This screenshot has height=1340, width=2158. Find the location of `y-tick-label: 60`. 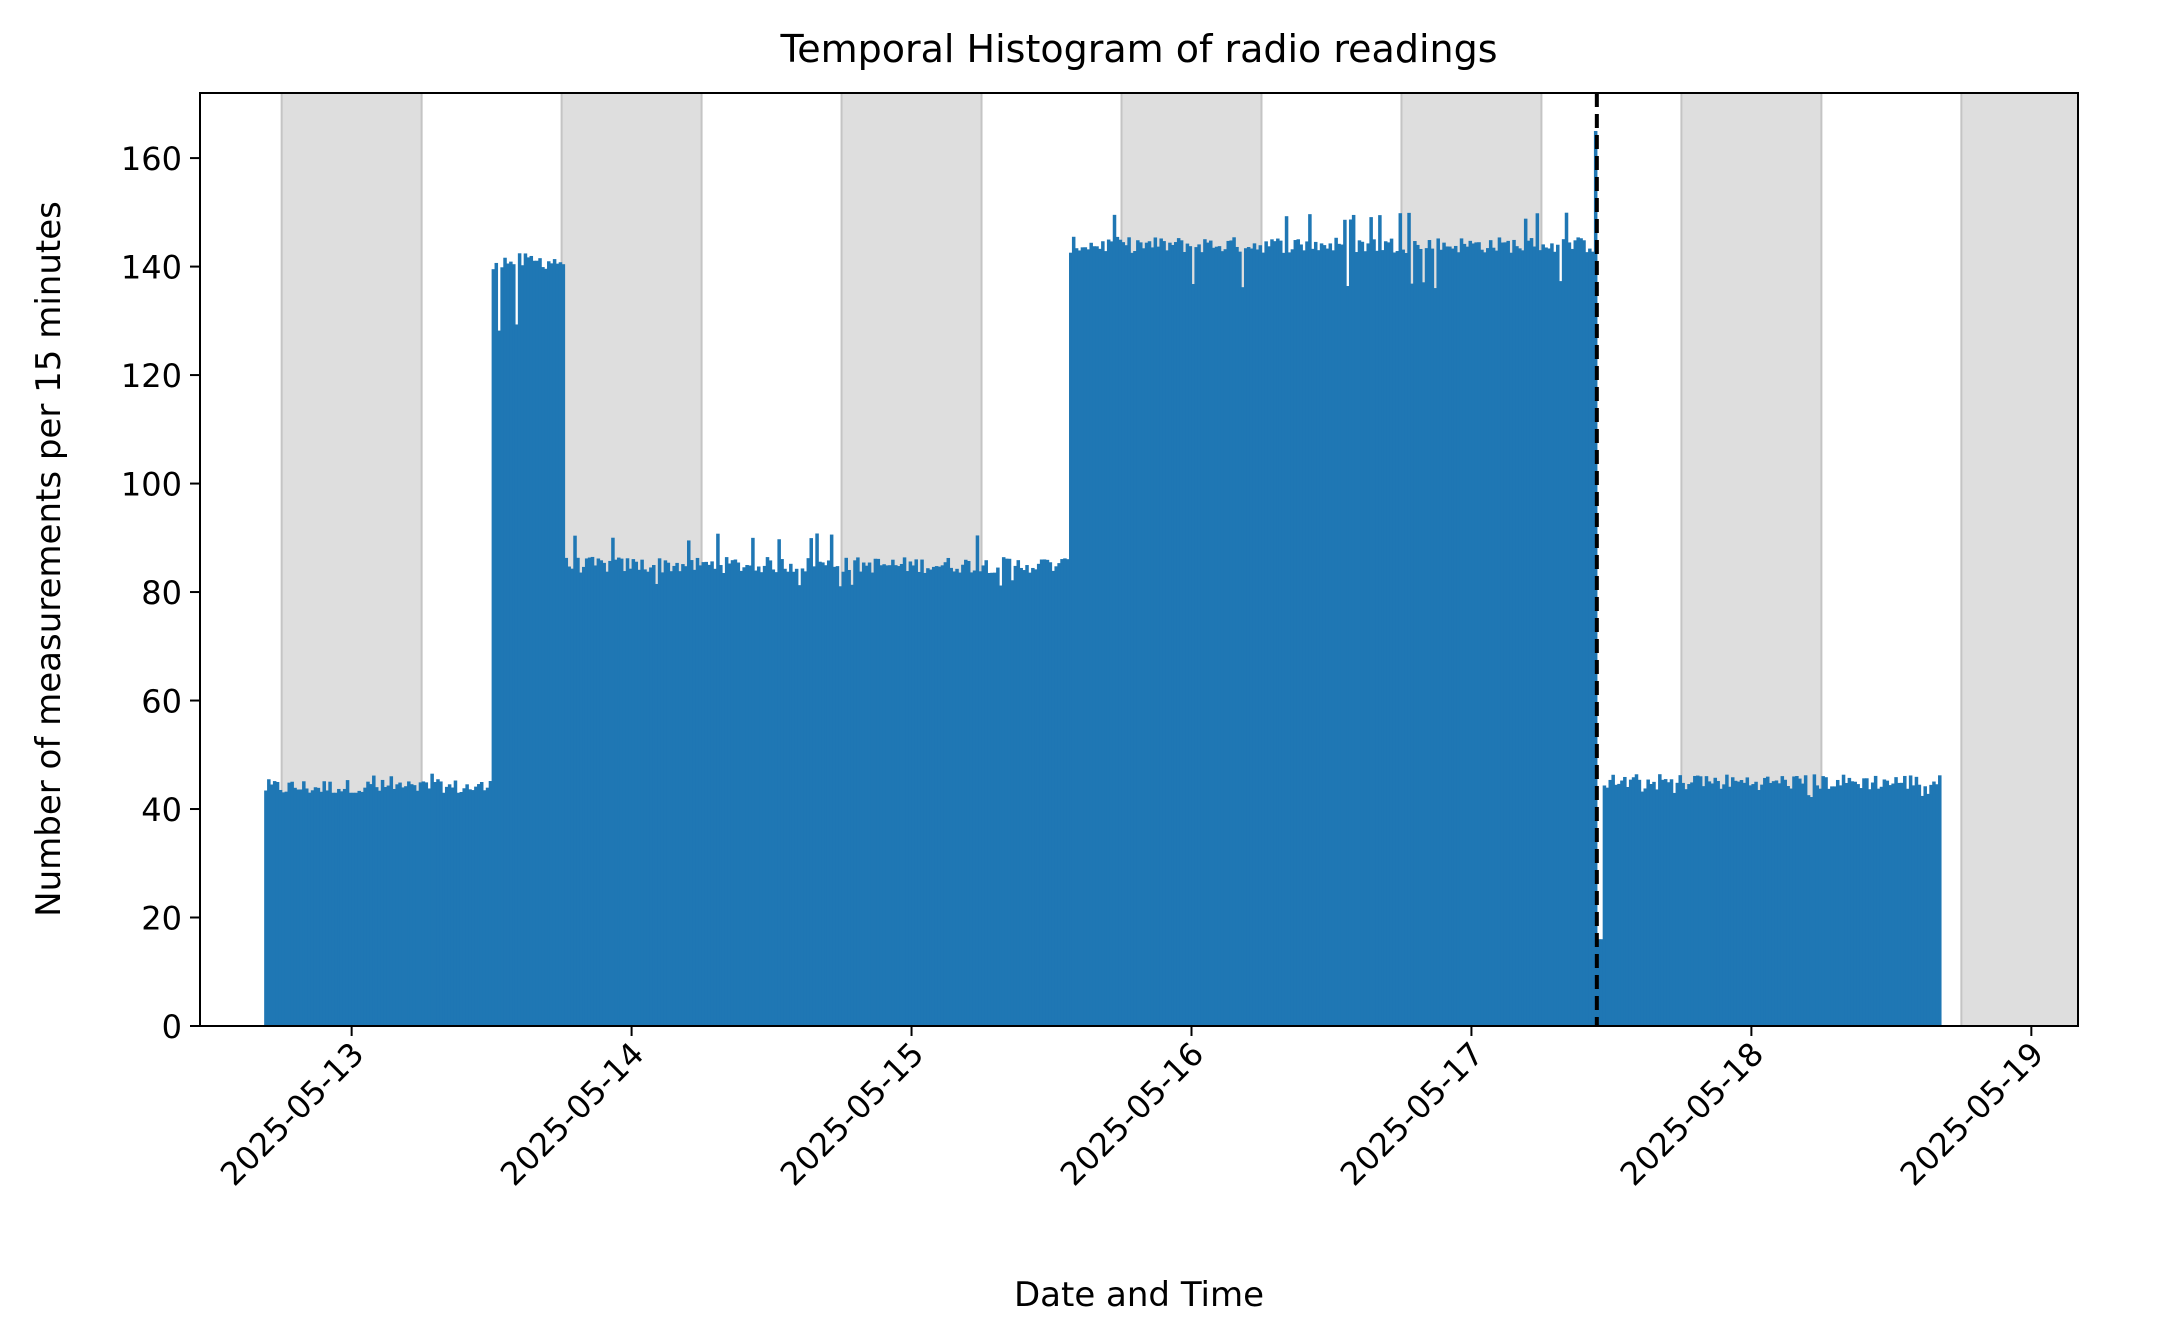

y-tick-label: 60 is located at coordinates (161, 702).